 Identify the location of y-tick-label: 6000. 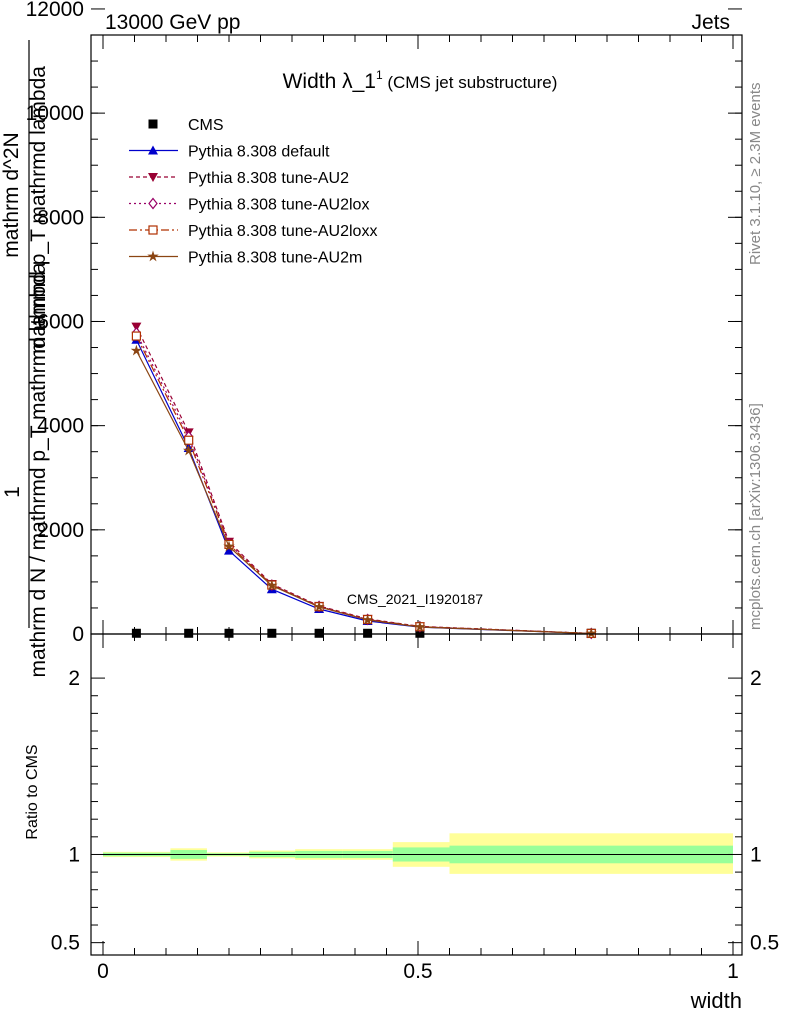
(60, 321).